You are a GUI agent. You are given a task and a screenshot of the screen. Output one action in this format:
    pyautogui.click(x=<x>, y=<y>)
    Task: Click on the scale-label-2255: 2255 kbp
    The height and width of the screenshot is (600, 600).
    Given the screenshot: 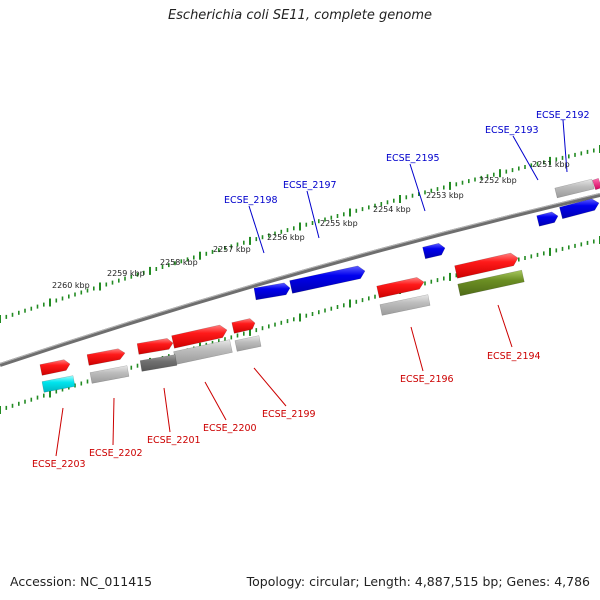 What is the action you would take?
    pyautogui.click(x=339, y=223)
    